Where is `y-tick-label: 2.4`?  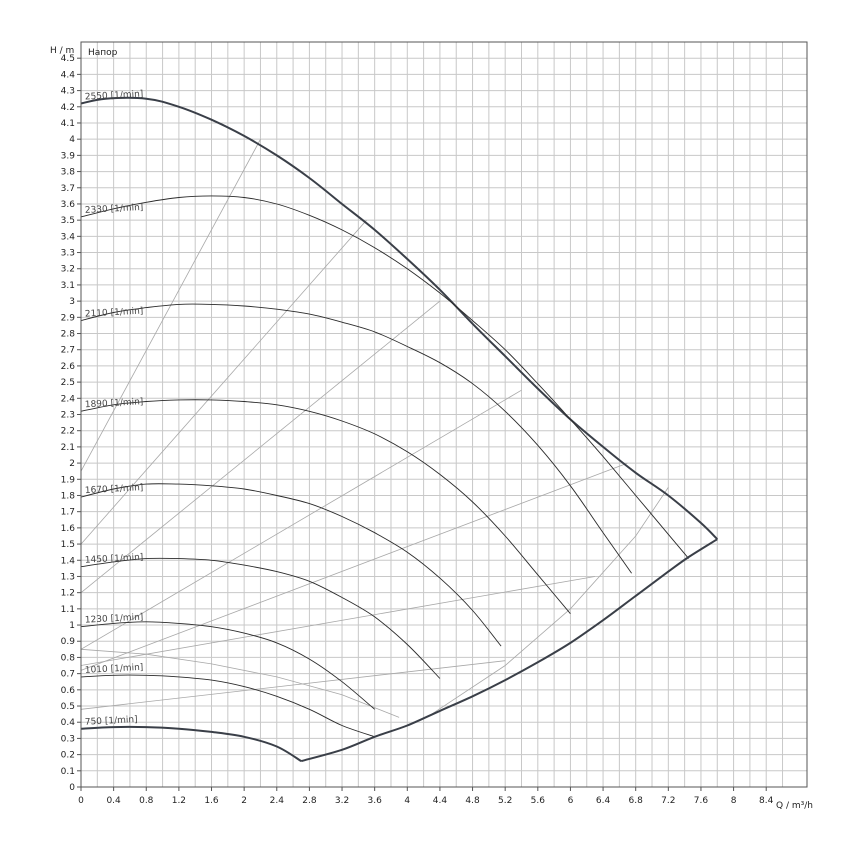
y-tick-label: 2.4 is located at coordinates (68, 399).